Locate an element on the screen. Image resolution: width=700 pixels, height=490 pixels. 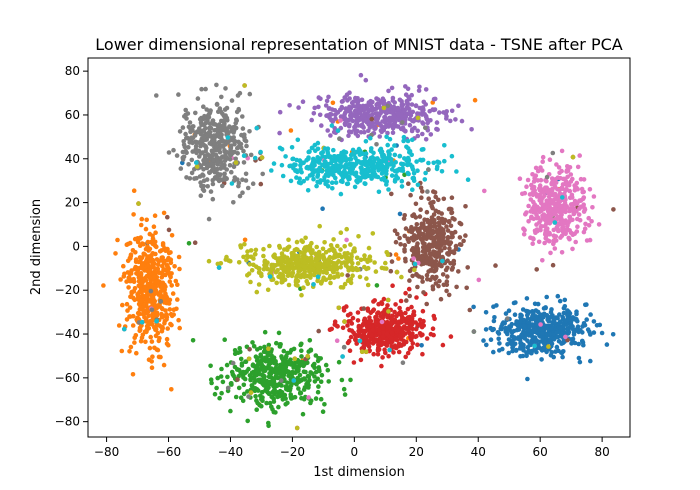
y-tick-label: −20 is located at coordinates (67, 290).